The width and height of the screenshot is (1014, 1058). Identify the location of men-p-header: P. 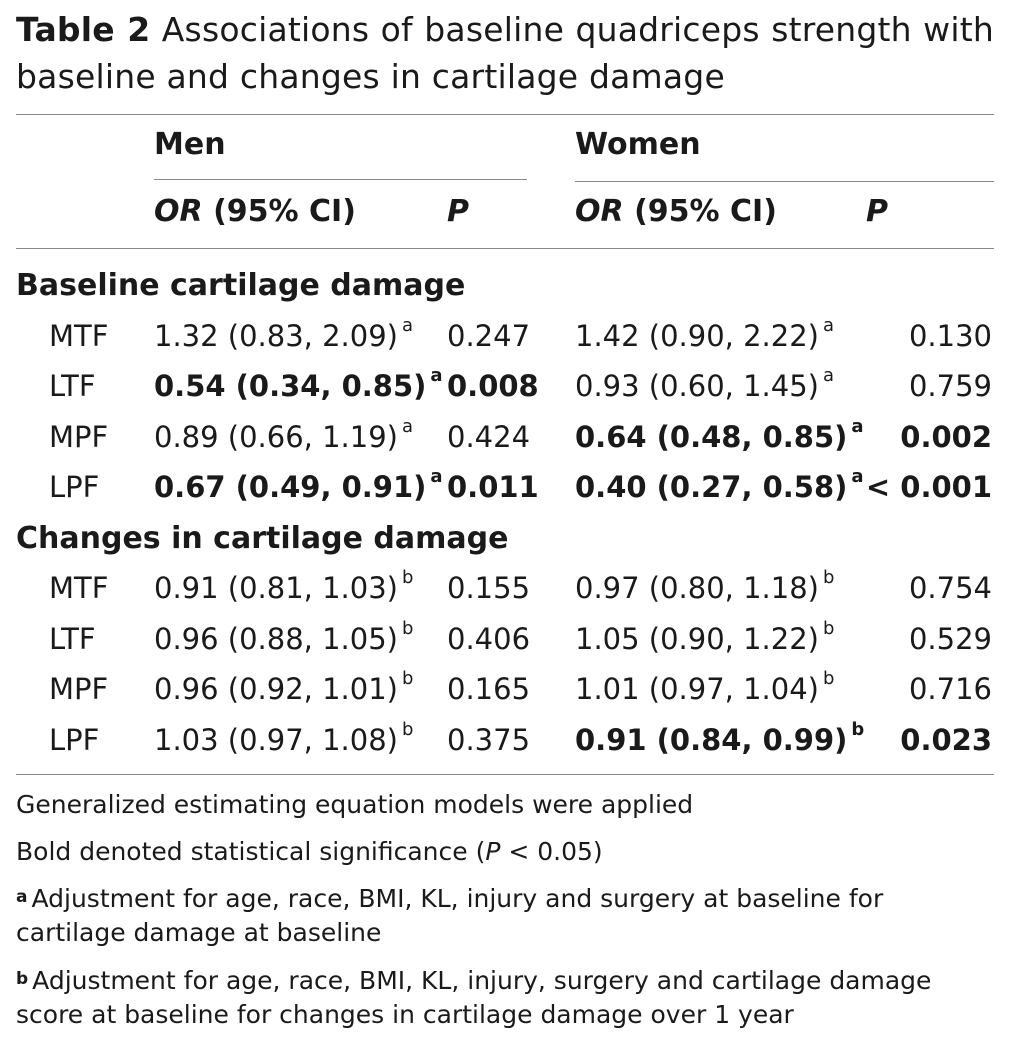
(458, 211).